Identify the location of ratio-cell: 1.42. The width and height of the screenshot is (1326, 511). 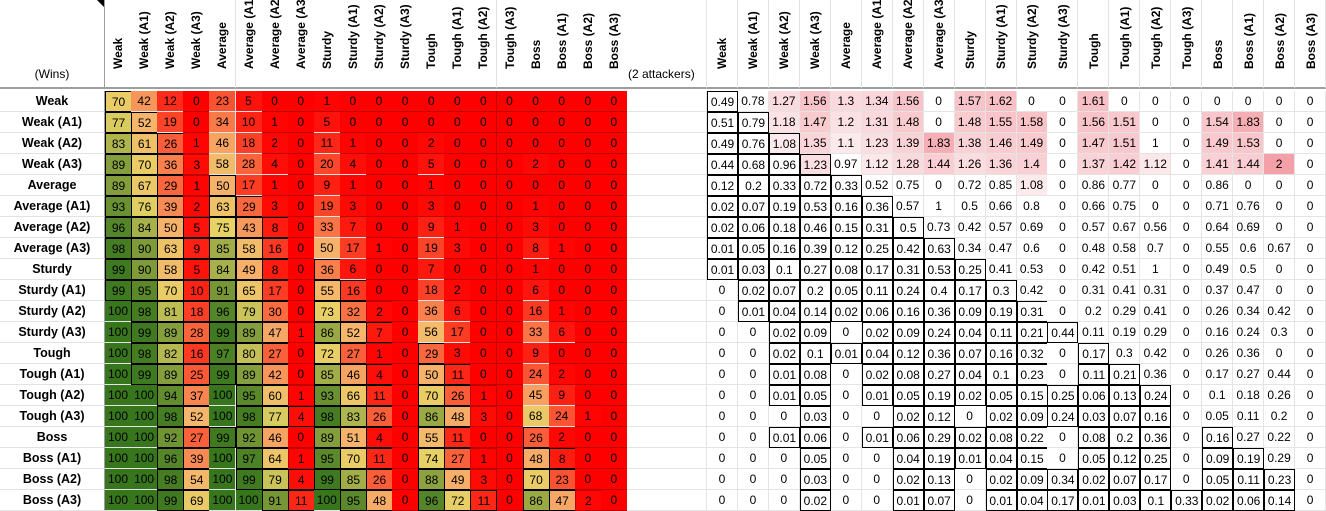
(1125, 164).